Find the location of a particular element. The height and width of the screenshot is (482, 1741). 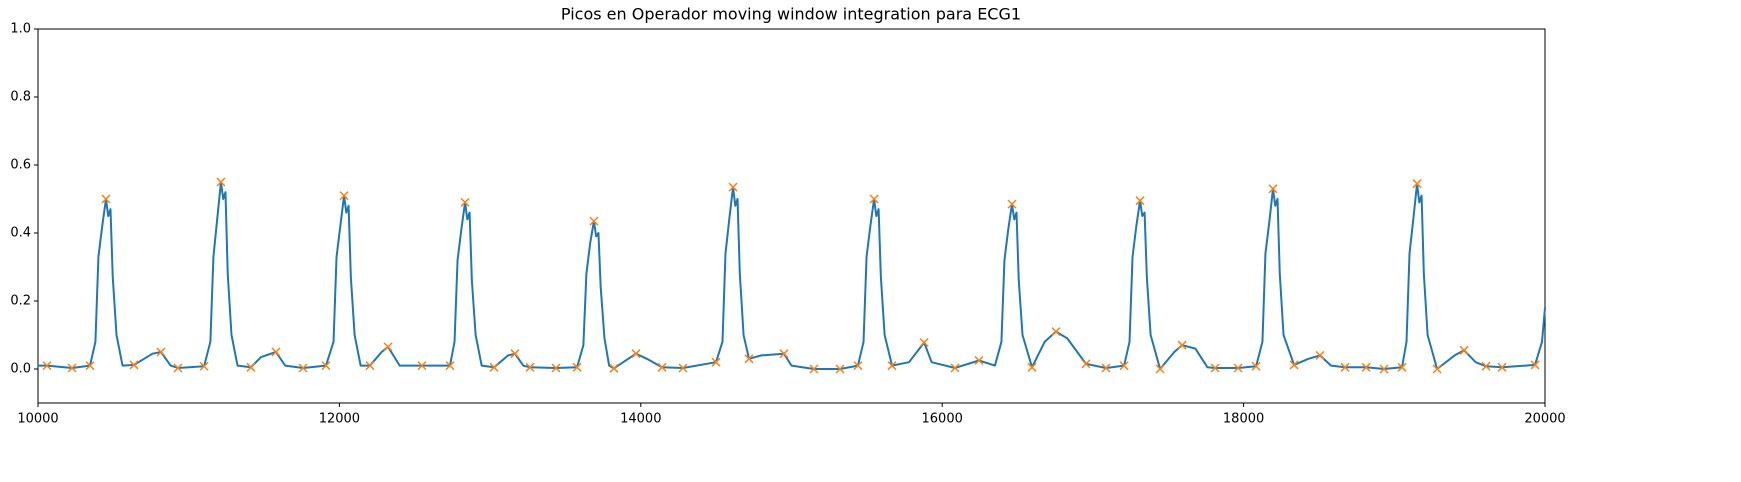

x-tick-label: 14000 is located at coordinates (640, 419).